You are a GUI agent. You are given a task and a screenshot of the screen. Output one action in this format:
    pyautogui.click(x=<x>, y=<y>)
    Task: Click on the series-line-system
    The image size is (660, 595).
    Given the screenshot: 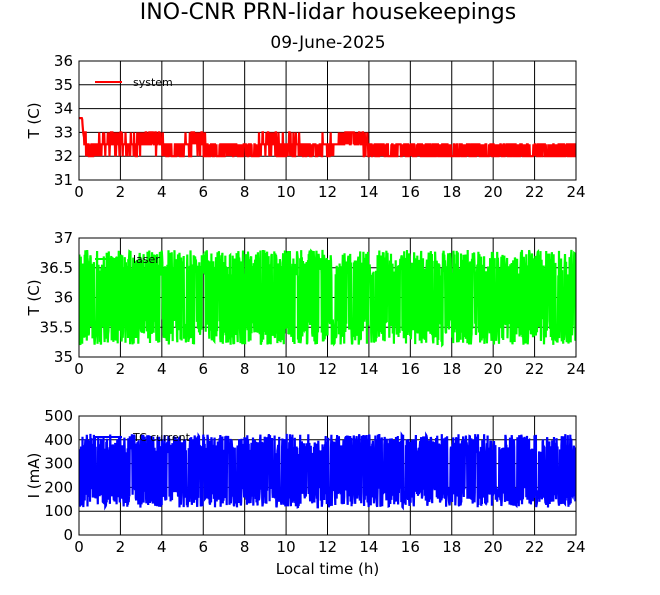 What is the action you would take?
    pyautogui.click(x=327, y=137)
    